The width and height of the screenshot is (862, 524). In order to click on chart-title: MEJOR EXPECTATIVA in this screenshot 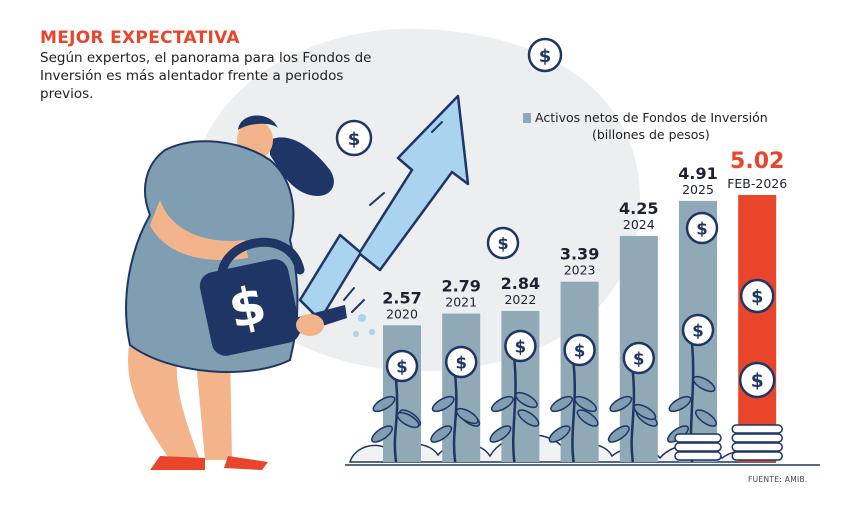, I will do `click(140, 38)`.